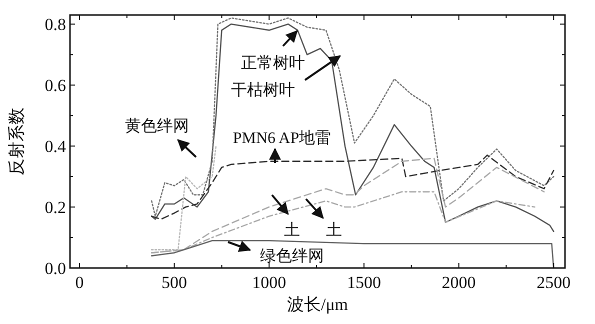 The height and width of the screenshot is (324, 595). I want to click on annotation: 绿色绊网, so click(292, 256).